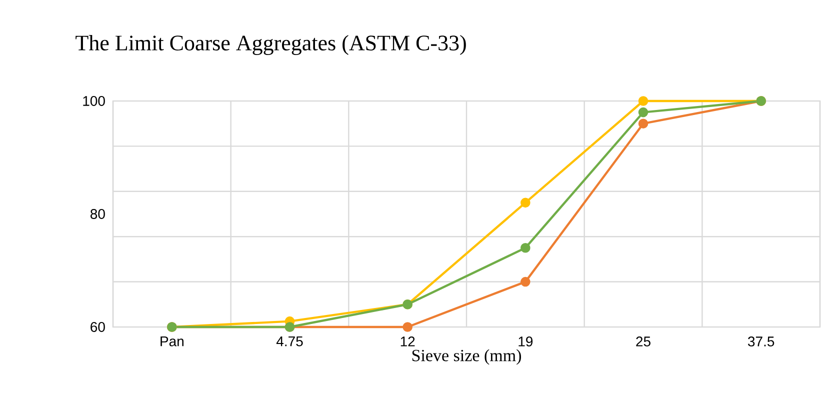 This screenshot has width=837, height=403. What do you see at coordinates (407, 341) in the screenshot?
I see `x-tick-label: 12` at bounding box center [407, 341].